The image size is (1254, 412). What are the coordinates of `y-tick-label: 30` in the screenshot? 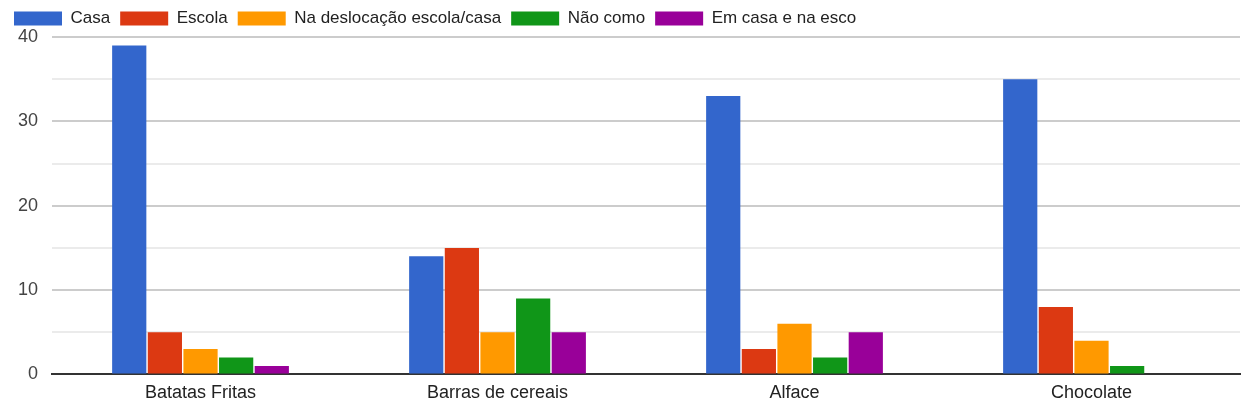 It's located at (28, 120).